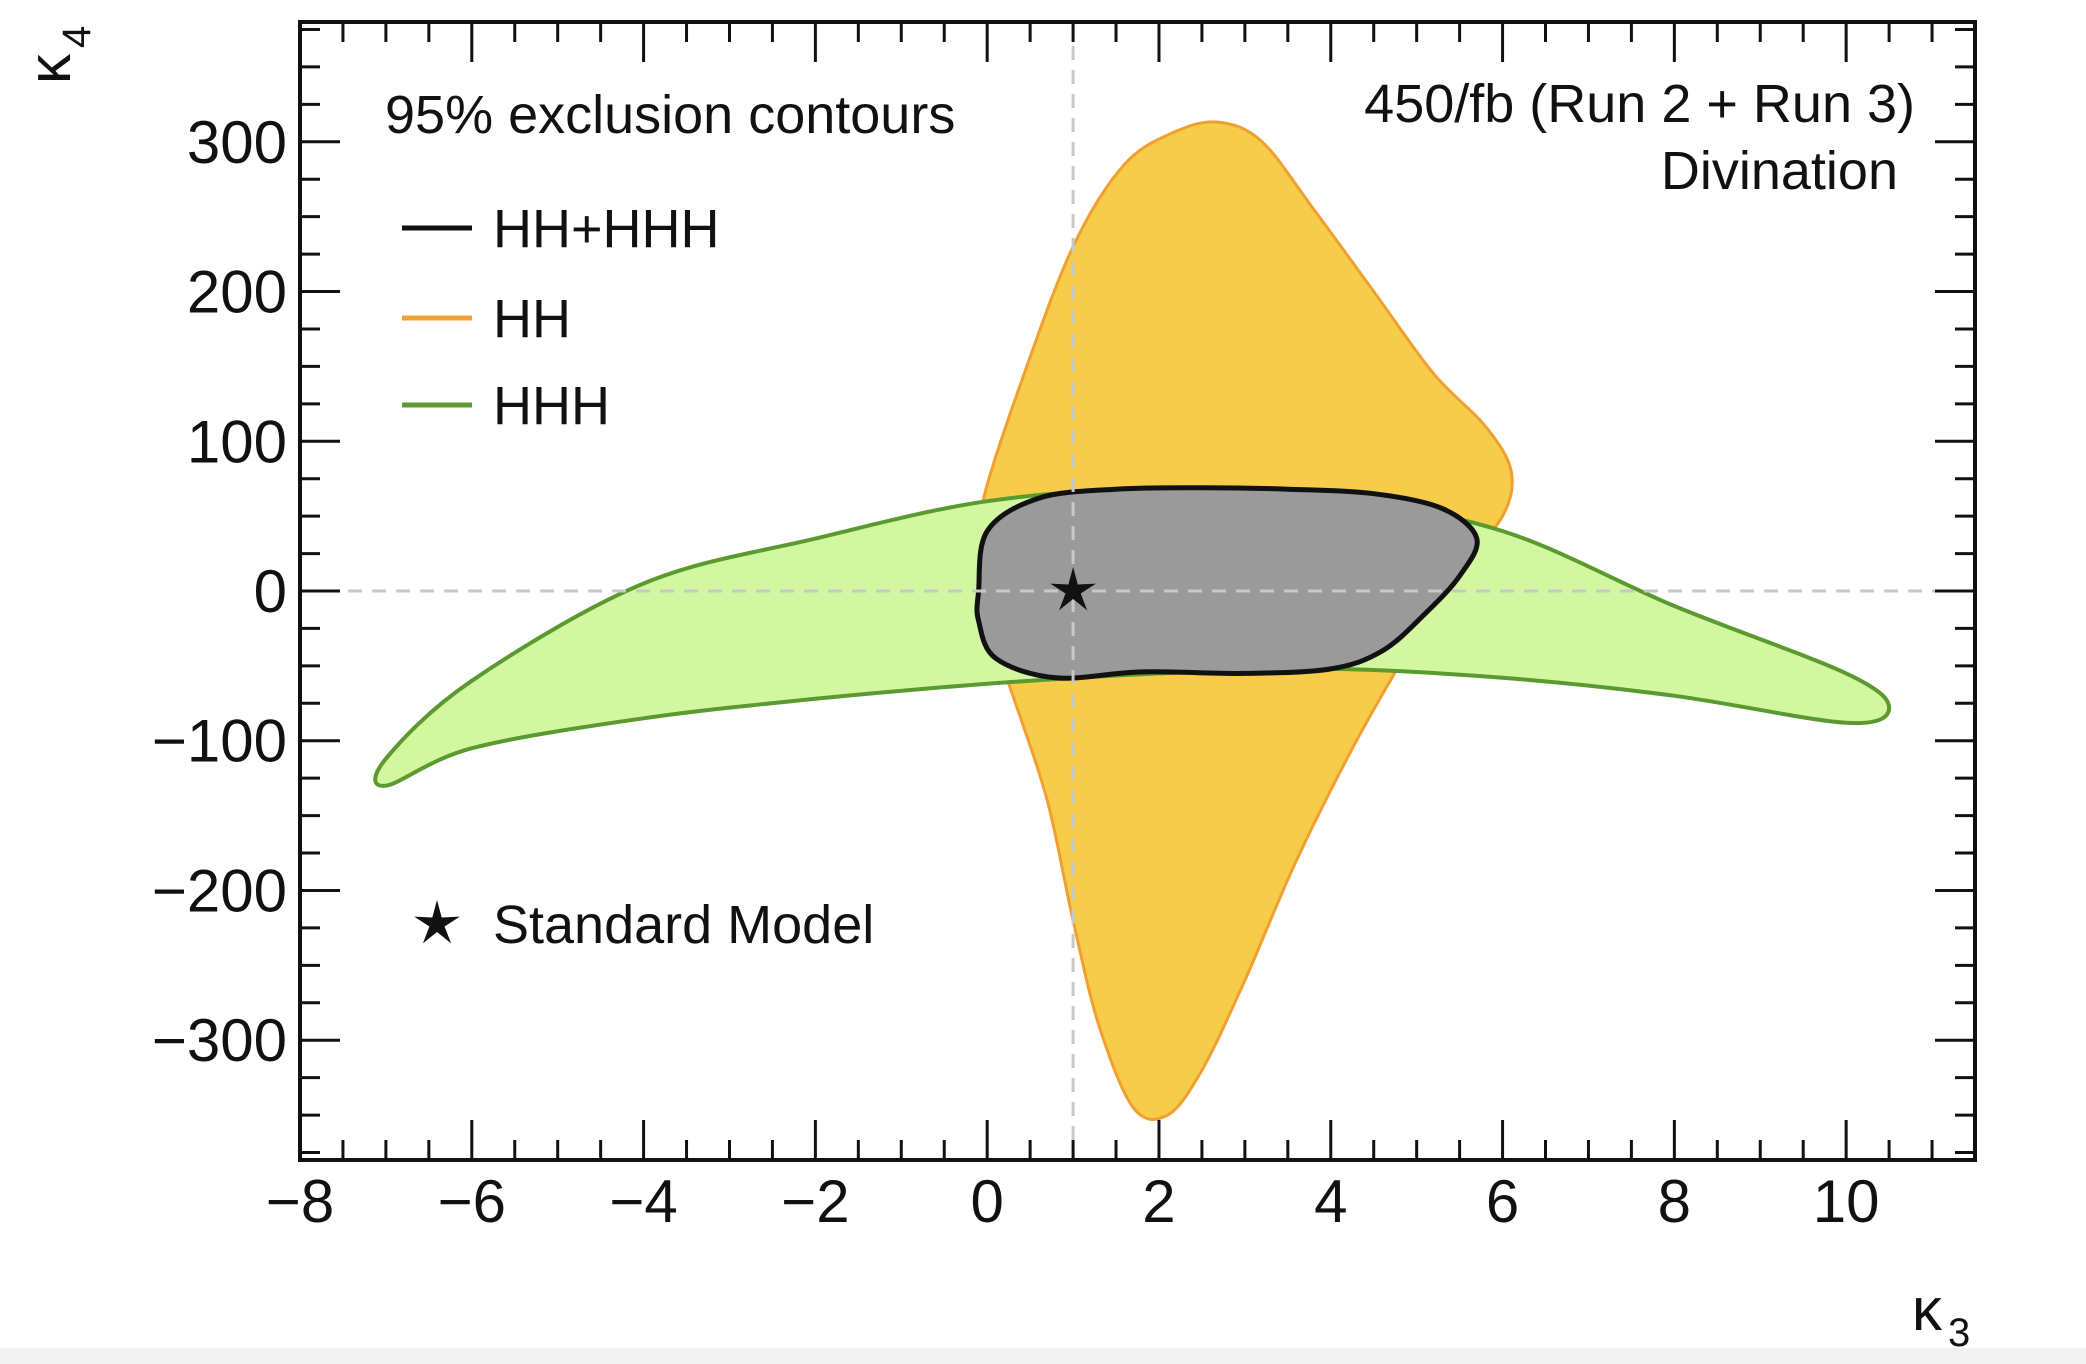 The height and width of the screenshot is (1364, 2086). What do you see at coordinates (1674, 1201) in the screenshot?
I see `x-tick-label: 8` at bounding box center [1674, 1201].